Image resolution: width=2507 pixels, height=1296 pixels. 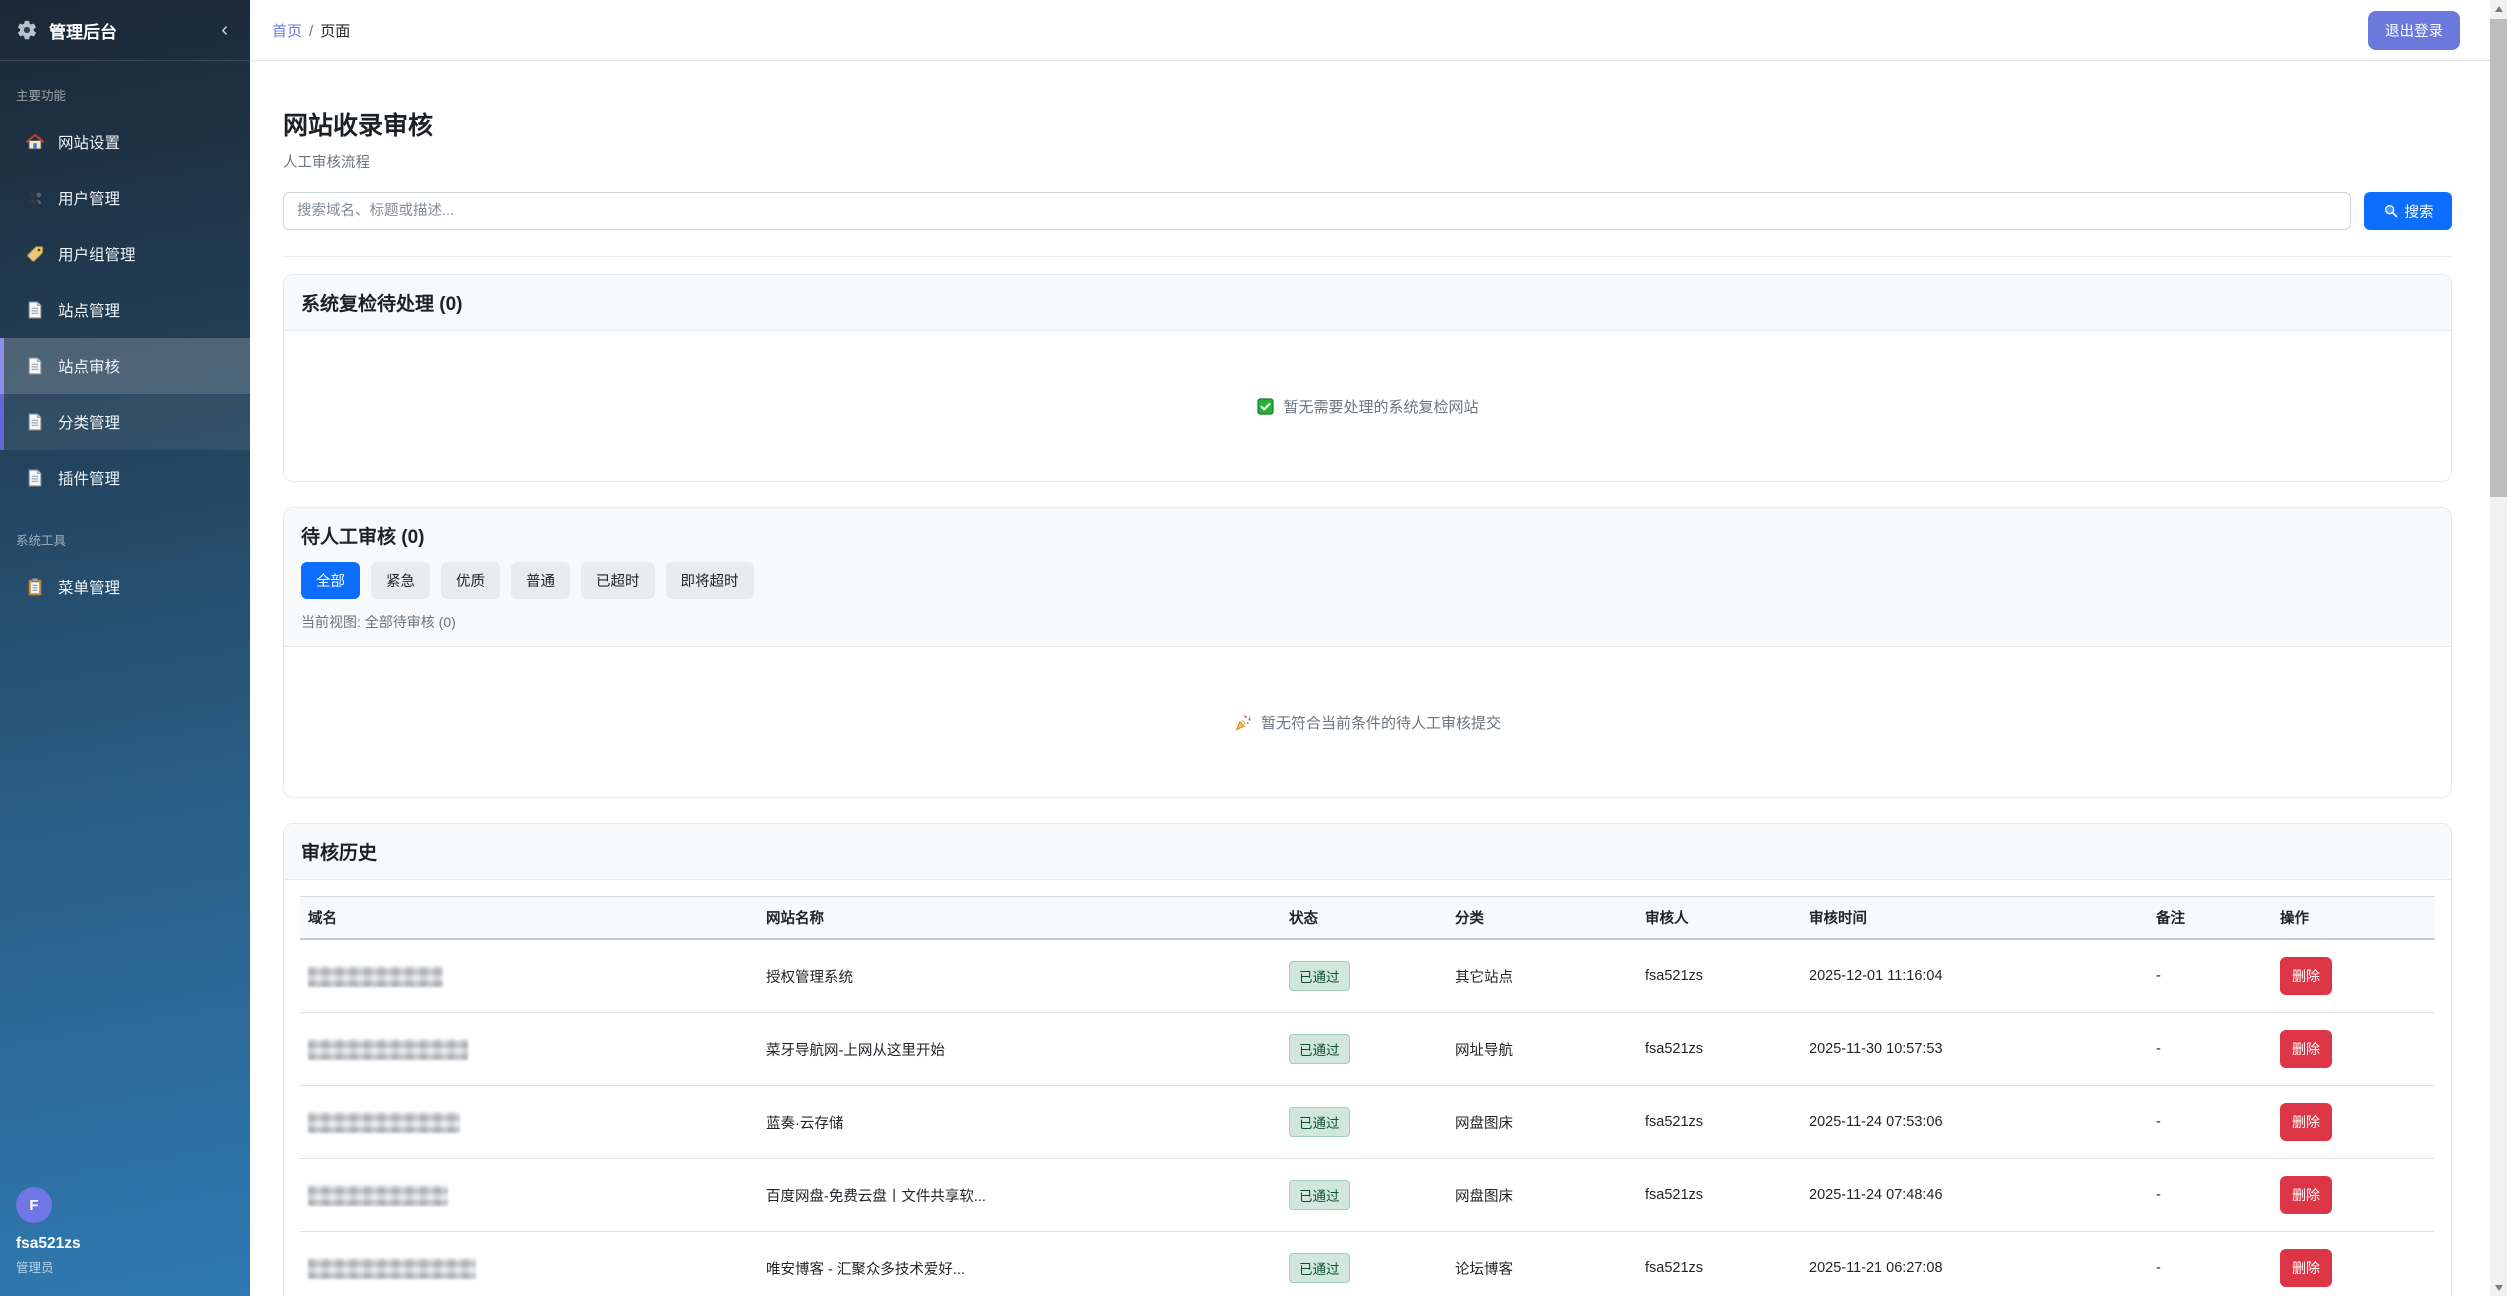 I want to click on review-time: 2025-11-30 10:57:53, so click(x=1974, y=1049).